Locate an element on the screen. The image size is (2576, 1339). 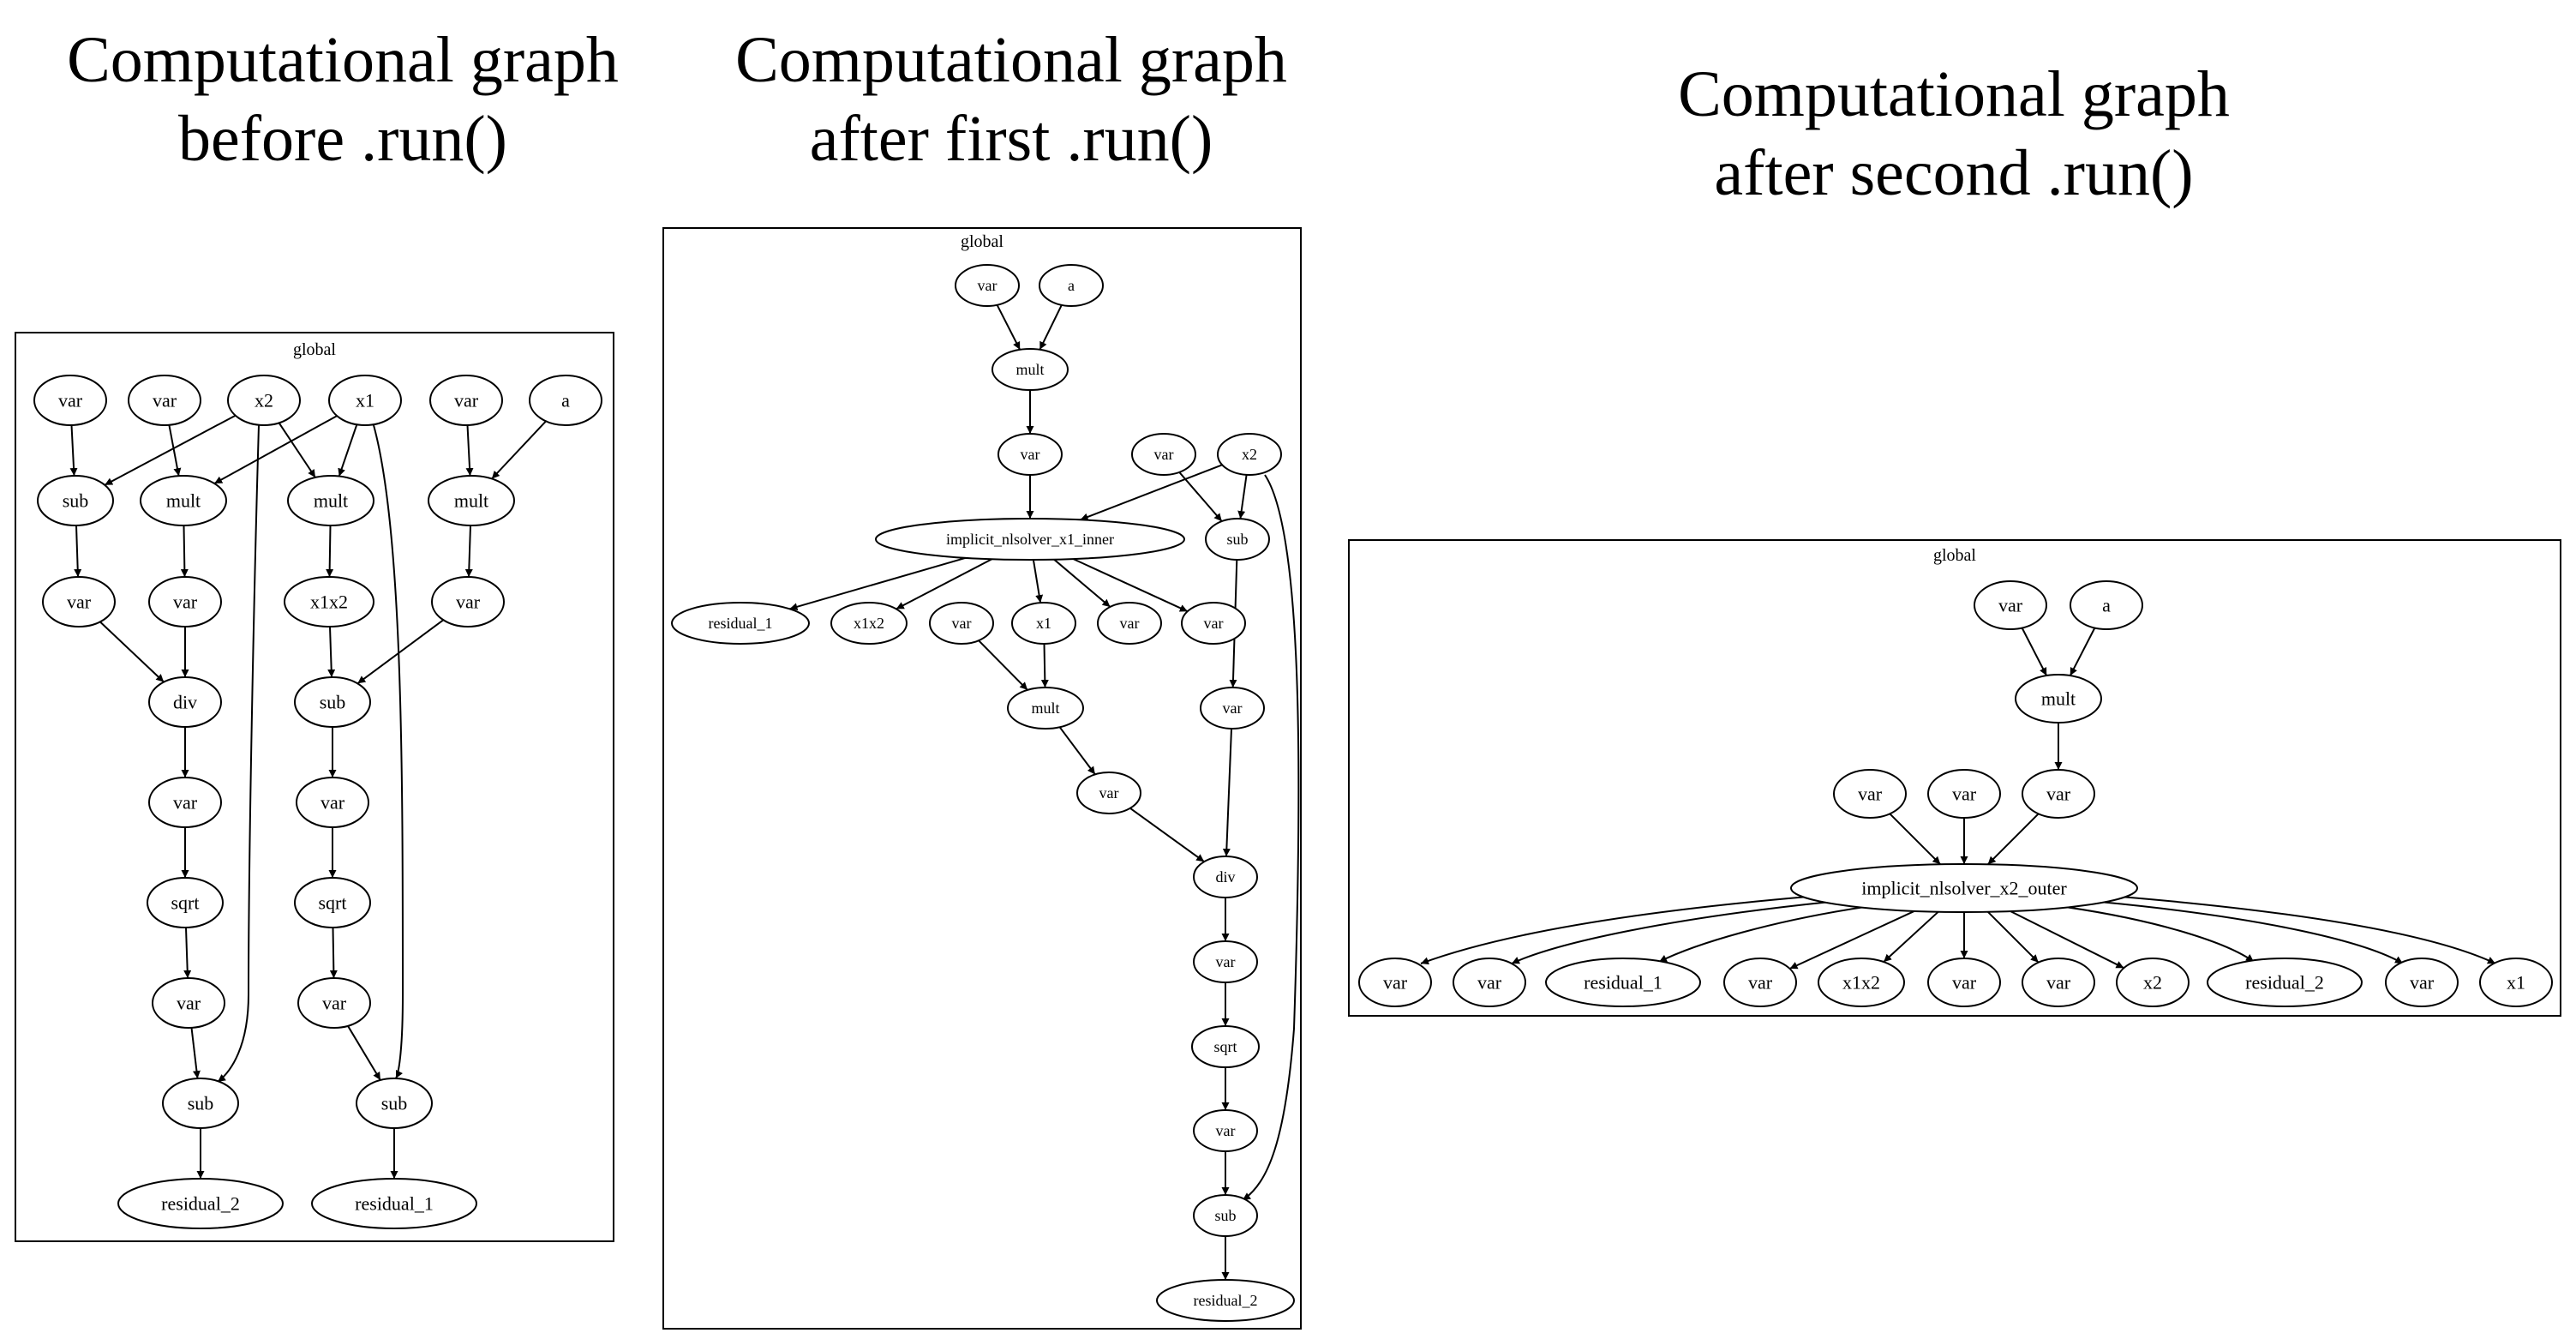
title-first: Computational graph after first .run() is located at coordinates (1011, 99).